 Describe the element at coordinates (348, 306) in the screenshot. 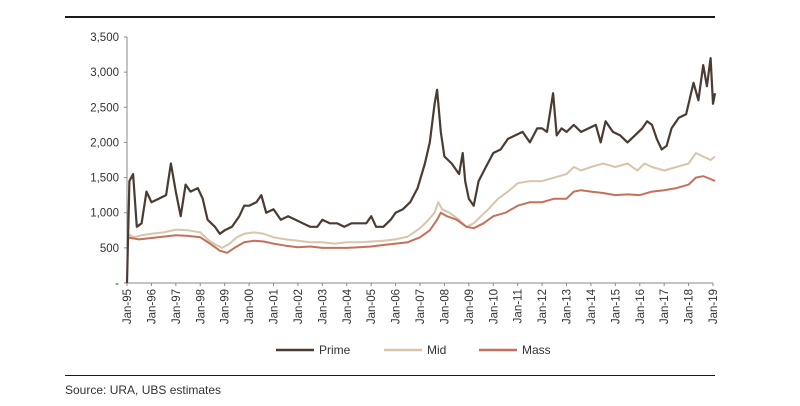

I see `x-tick-label: Jan-04` at that location.